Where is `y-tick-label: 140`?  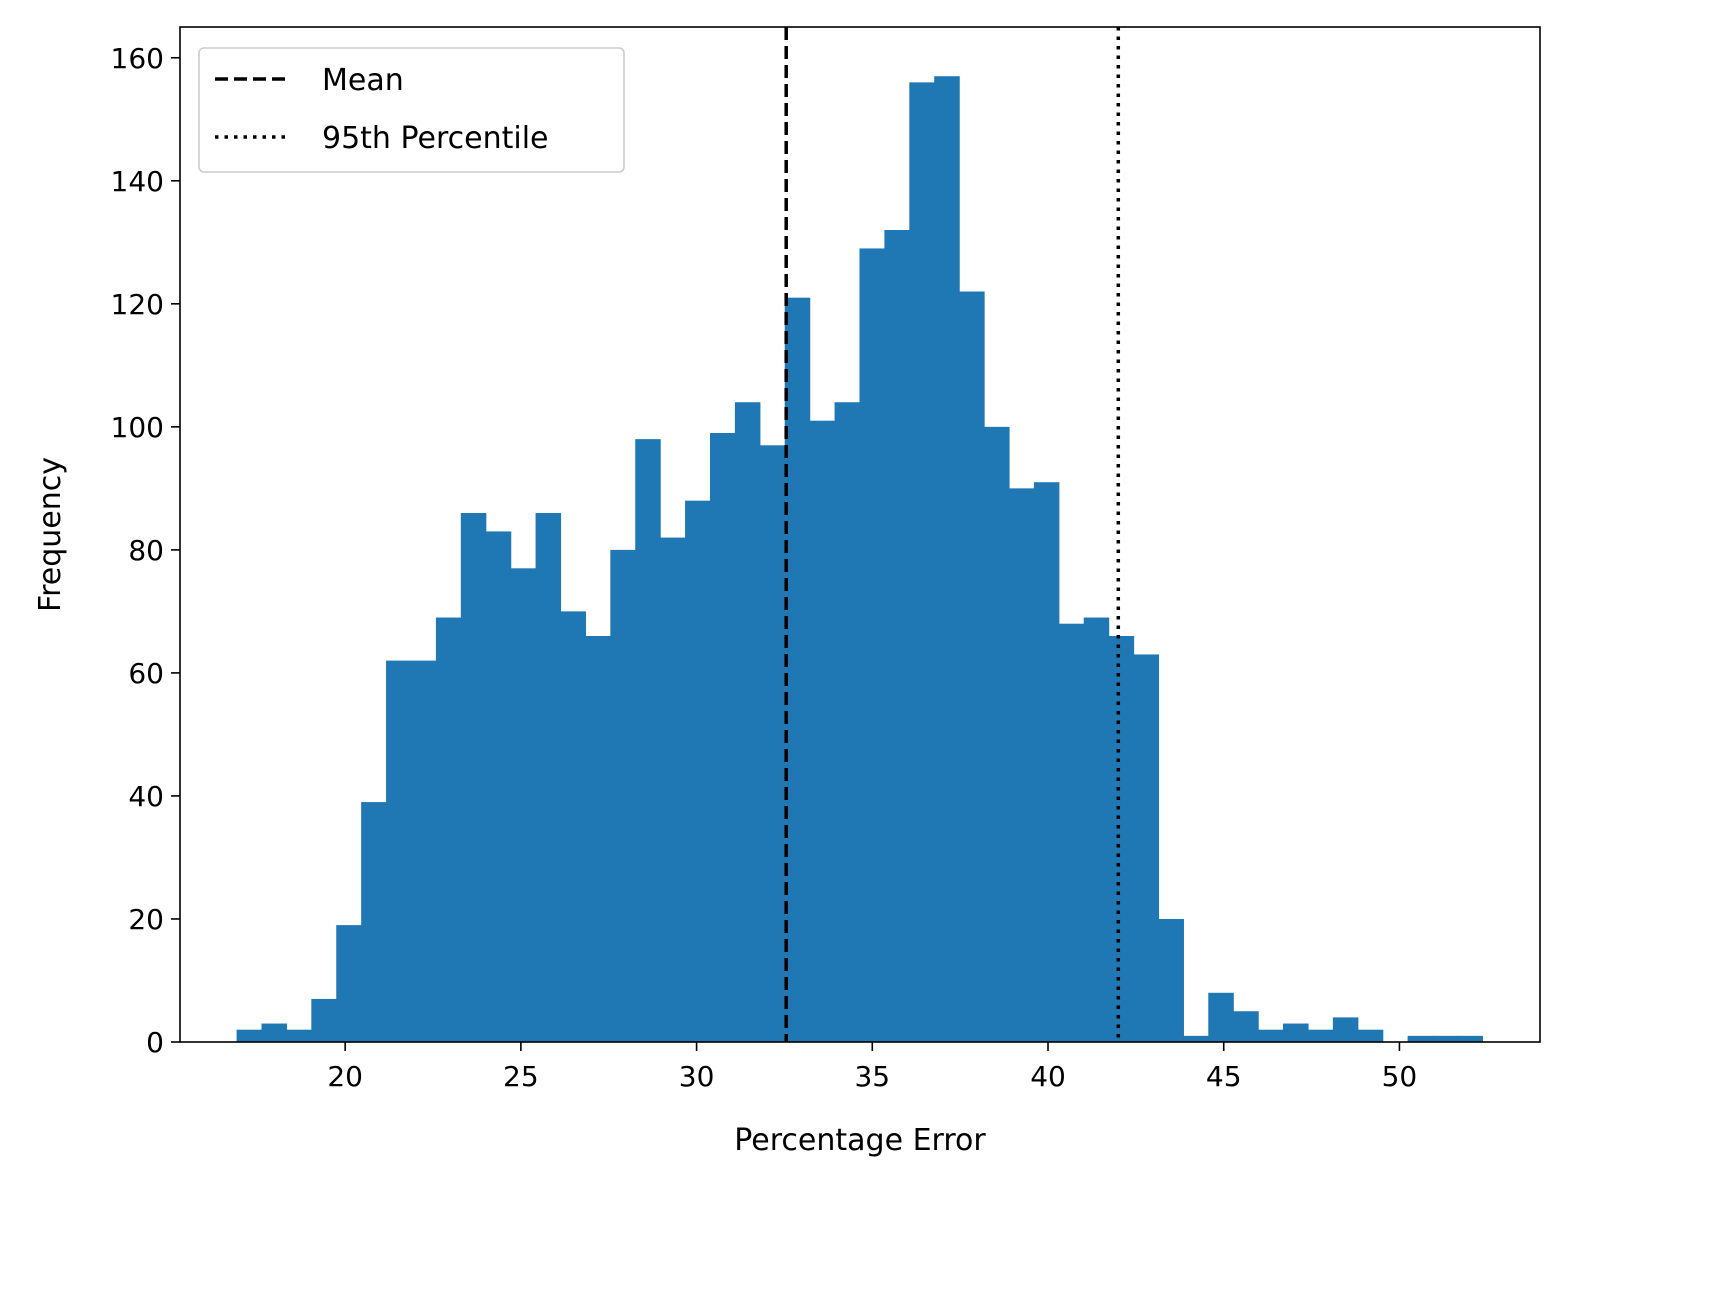
y-tick-label: 140 is located at coordinates (137, 181).